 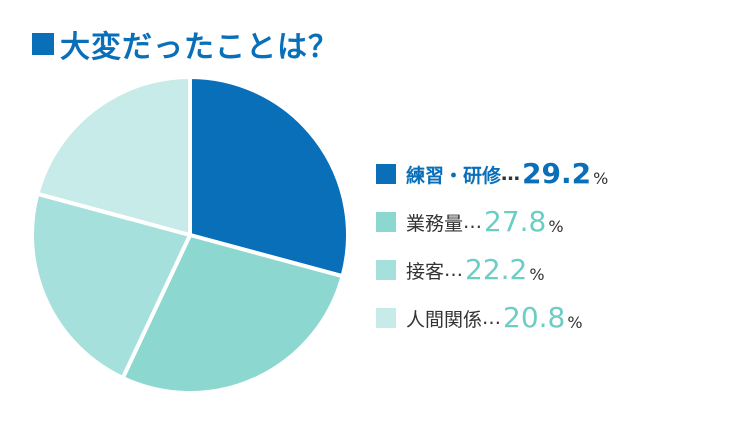 I want to click on legend-item-3: 接客… 22.2%, so click(x=492, y=270).